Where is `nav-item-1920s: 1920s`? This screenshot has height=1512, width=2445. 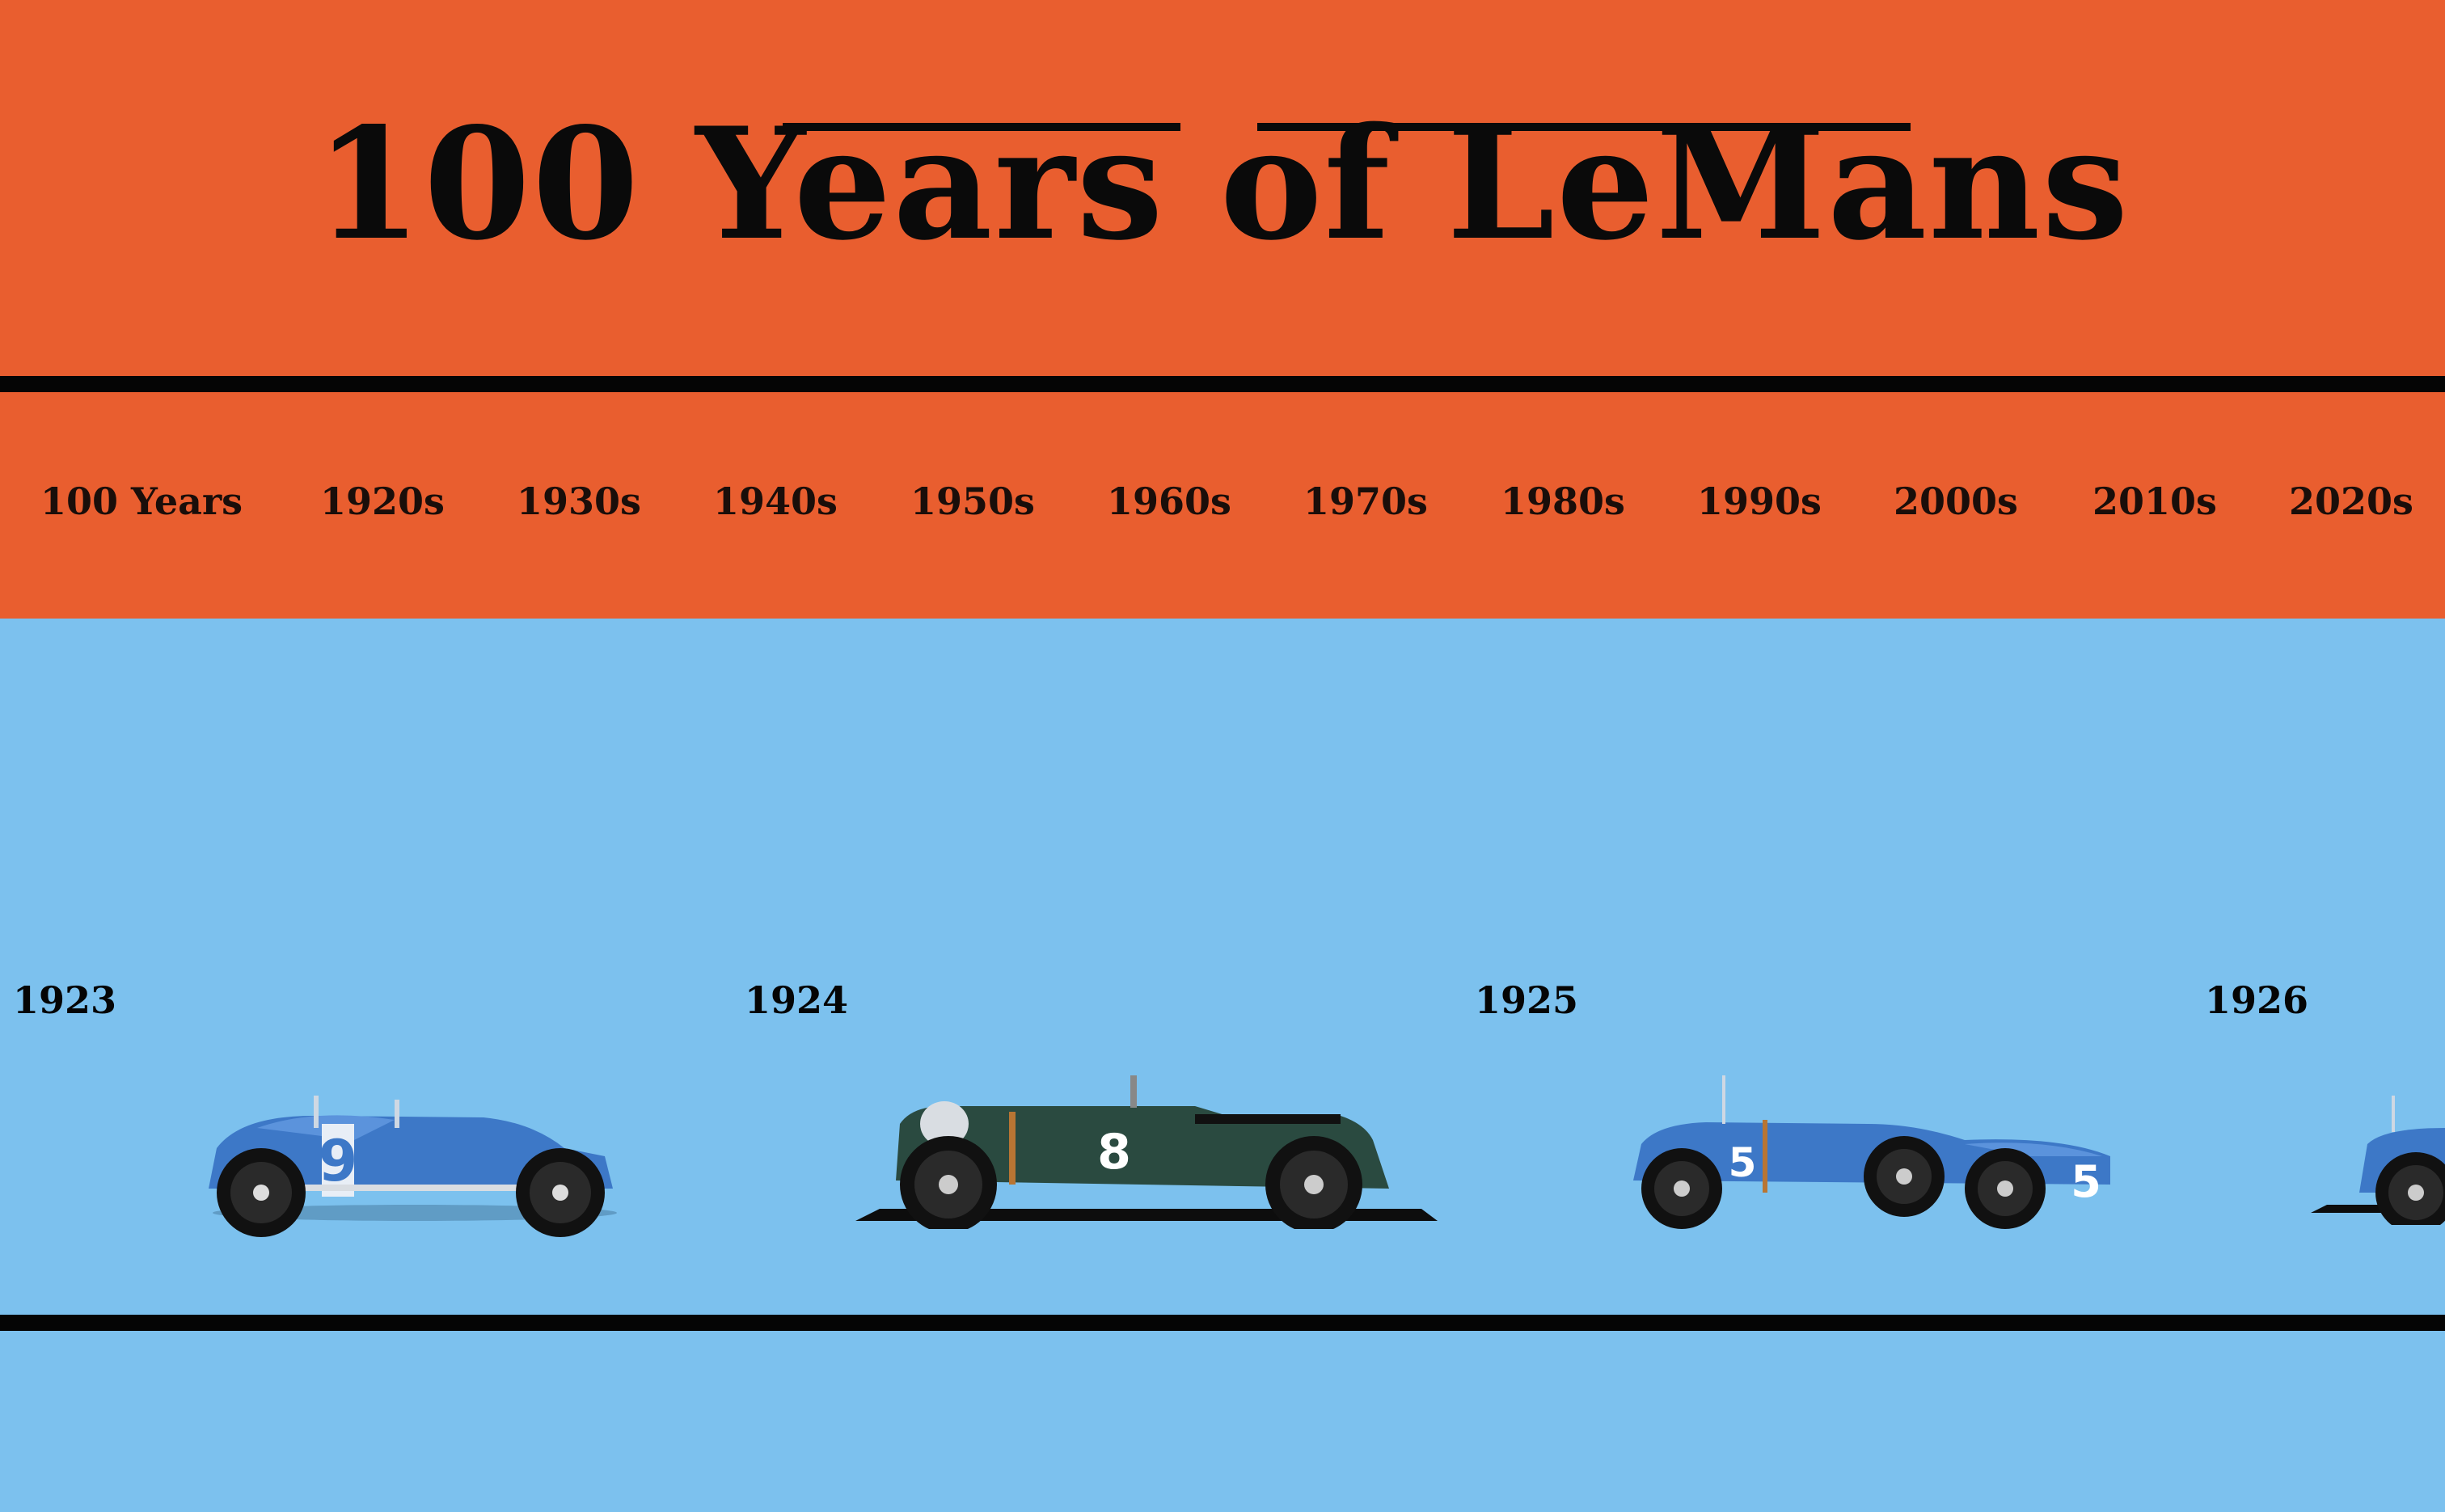 nav-item-1920s: 1920s is located at coordinates (382, 501).